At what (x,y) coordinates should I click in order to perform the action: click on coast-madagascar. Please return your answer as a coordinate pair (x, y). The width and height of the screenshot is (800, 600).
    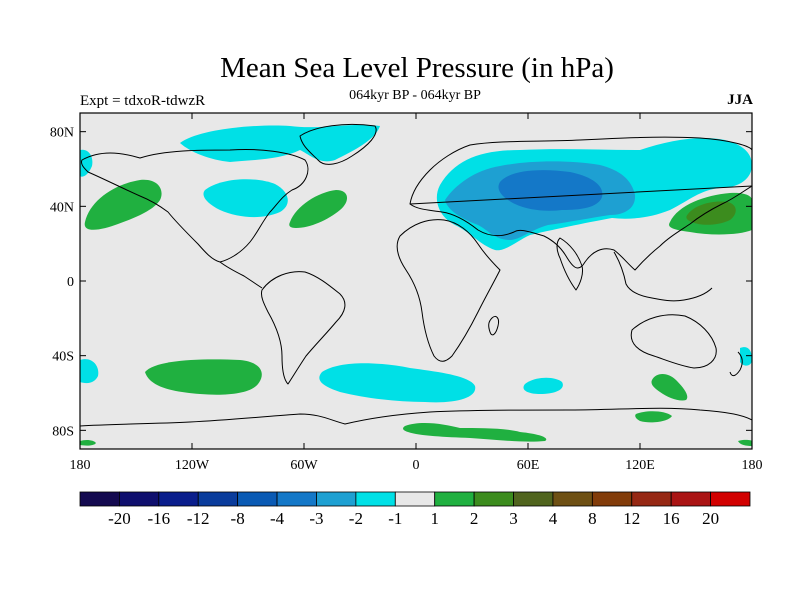
    Looking at the image, I should click on (493, 325).